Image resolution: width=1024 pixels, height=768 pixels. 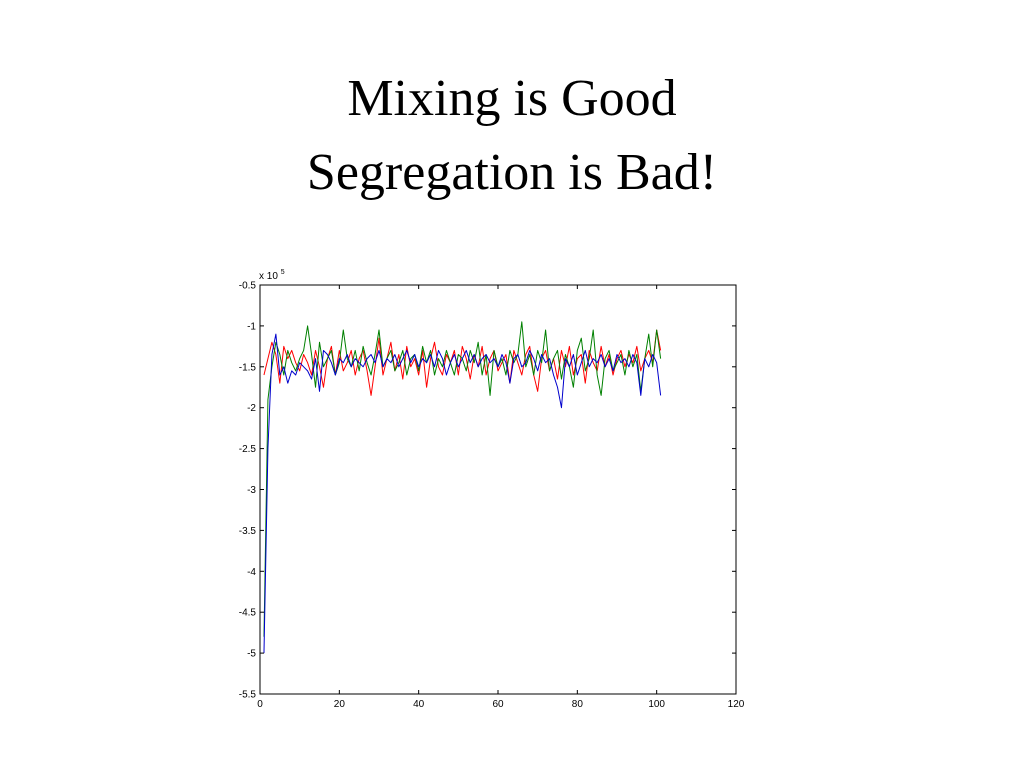 I want to click on y-multiplier-base: x 10, so click(x=268, y=276).